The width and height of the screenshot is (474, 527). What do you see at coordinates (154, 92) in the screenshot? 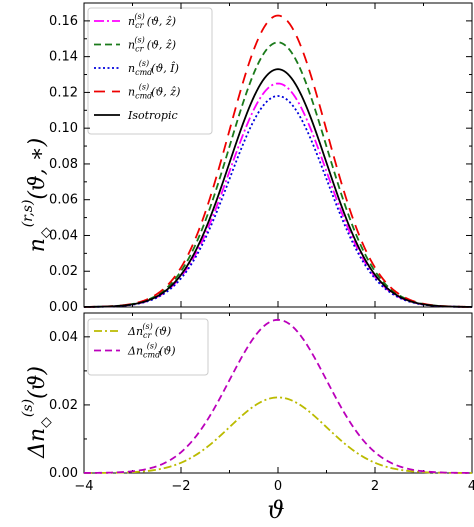
I see `top-legend-label-3: ncmd(s) (ϑ, ẑ)` at bounding box center [154, 92].